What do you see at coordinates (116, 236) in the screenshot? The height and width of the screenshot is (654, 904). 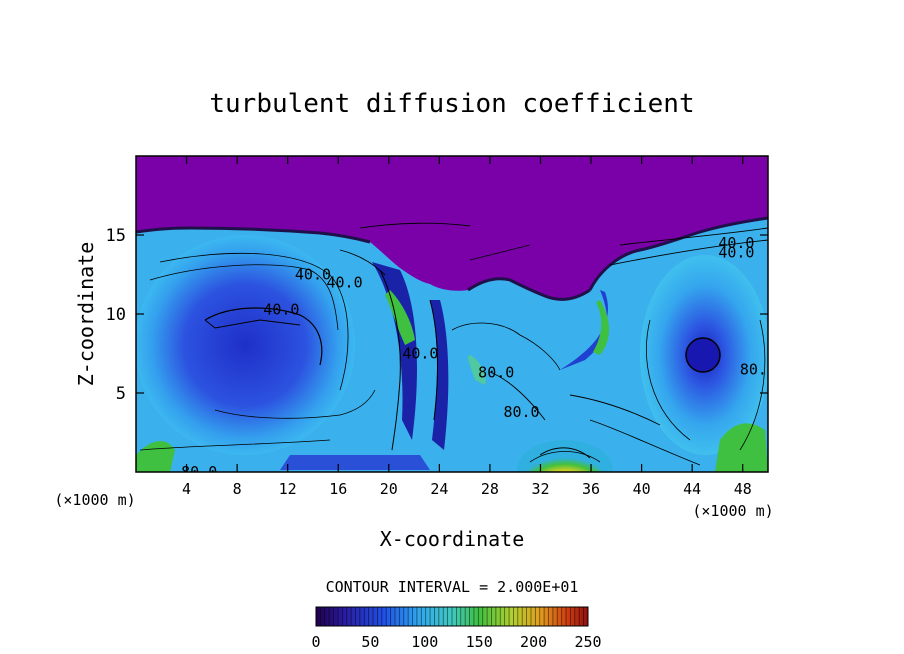 I see `y-tick-label: 15` at bounding box center [116, 236].